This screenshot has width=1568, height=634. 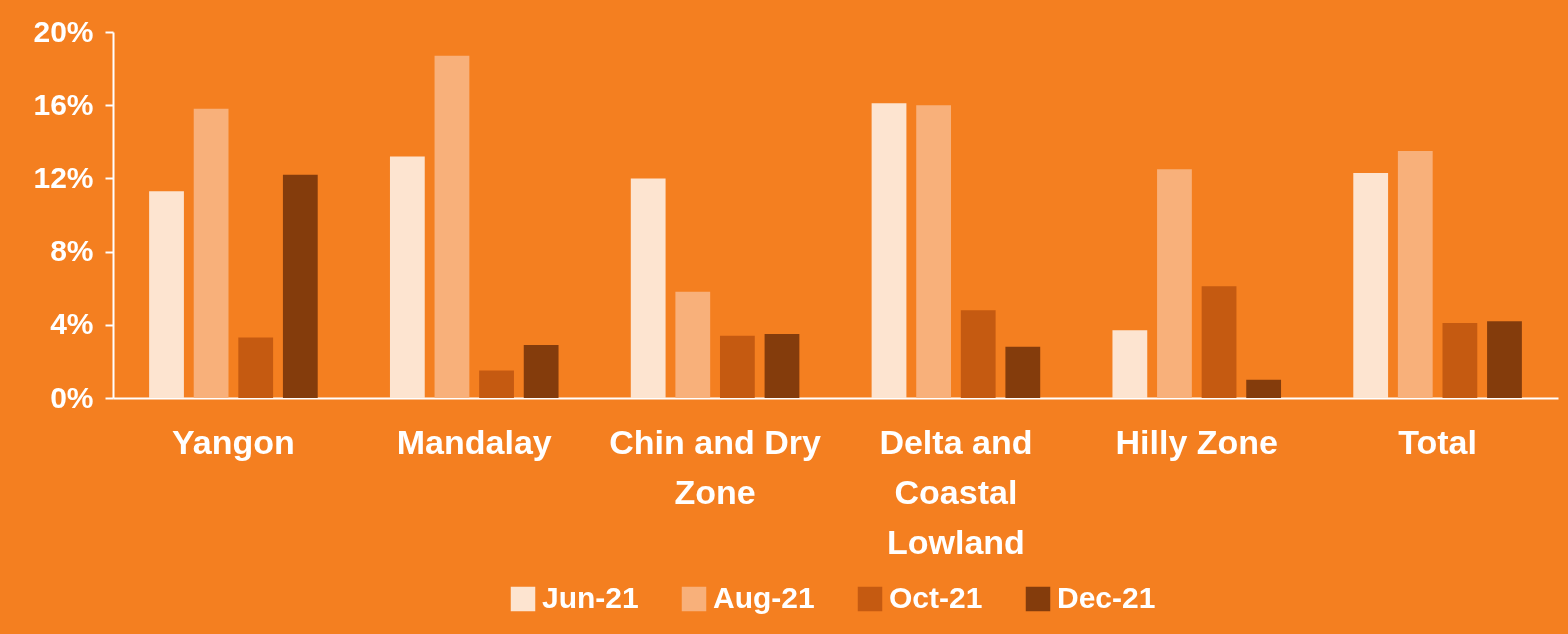 What do you see at coordinates (764, 597) in the screenshot?
I see `legend-label: Aug-21` at bounding box center [764, 597].